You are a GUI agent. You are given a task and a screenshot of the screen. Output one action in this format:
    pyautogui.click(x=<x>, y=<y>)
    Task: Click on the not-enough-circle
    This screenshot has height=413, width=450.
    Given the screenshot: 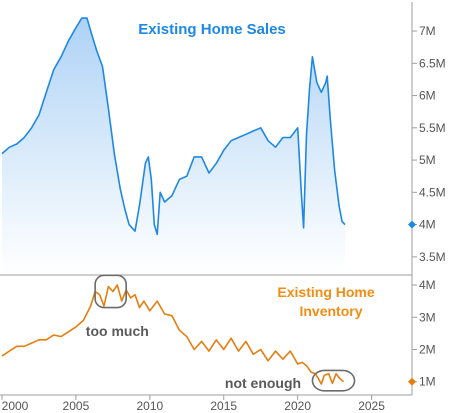 What is the action you would take?
    pyautogui.click(x=333, y=380)
    